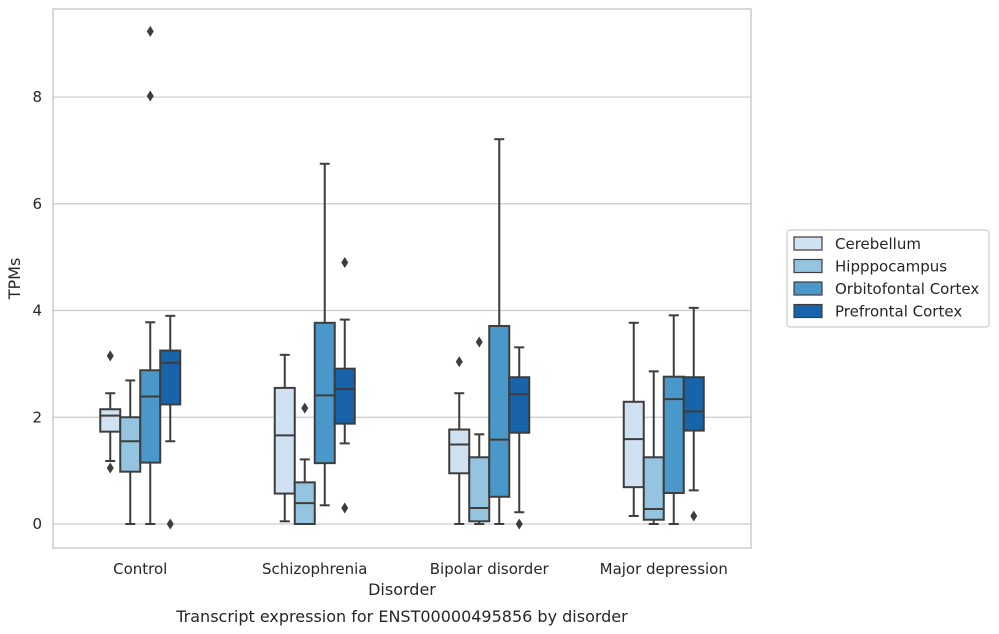  What do you see at coordinates (907, 289) in the screenshot?
I see `legend-label: Orbitofontal Cortex` at bounding box center [907, 289].